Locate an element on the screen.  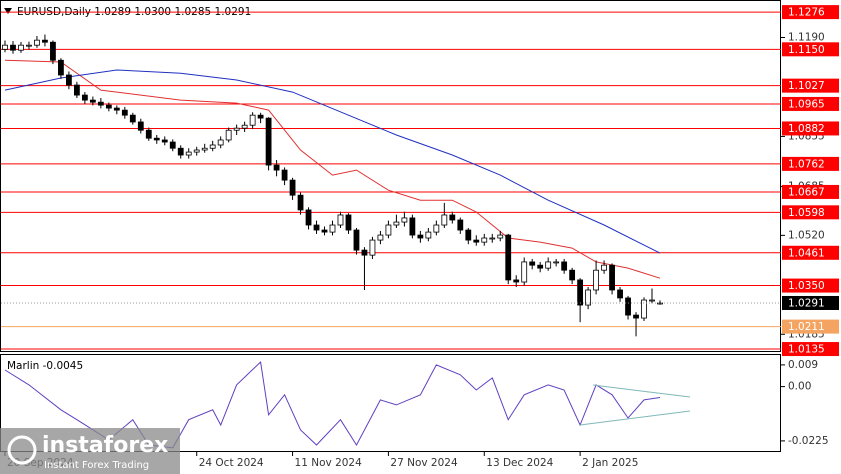
y-tick-label: 1.1190 is located at coordinates (806, 38).